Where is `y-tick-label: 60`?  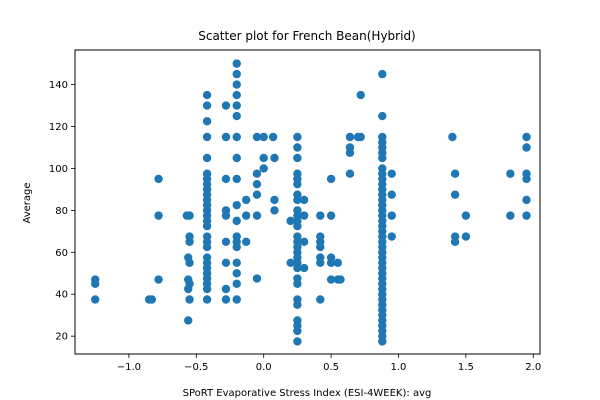 y-tick-label: 60 is located at coordinates (61, 253).